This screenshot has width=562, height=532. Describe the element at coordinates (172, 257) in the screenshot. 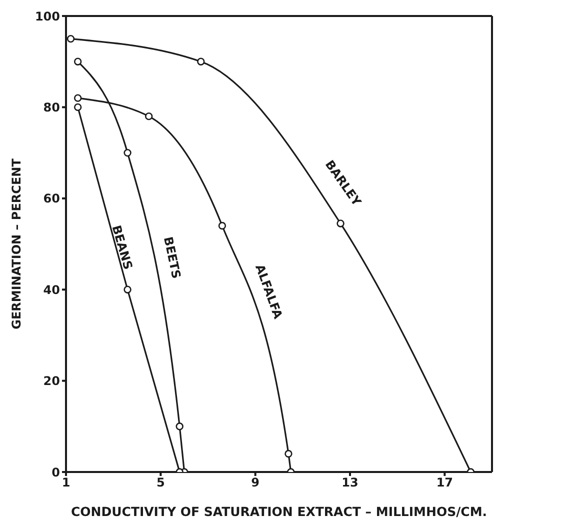

I see `text: BEETS` at that location.